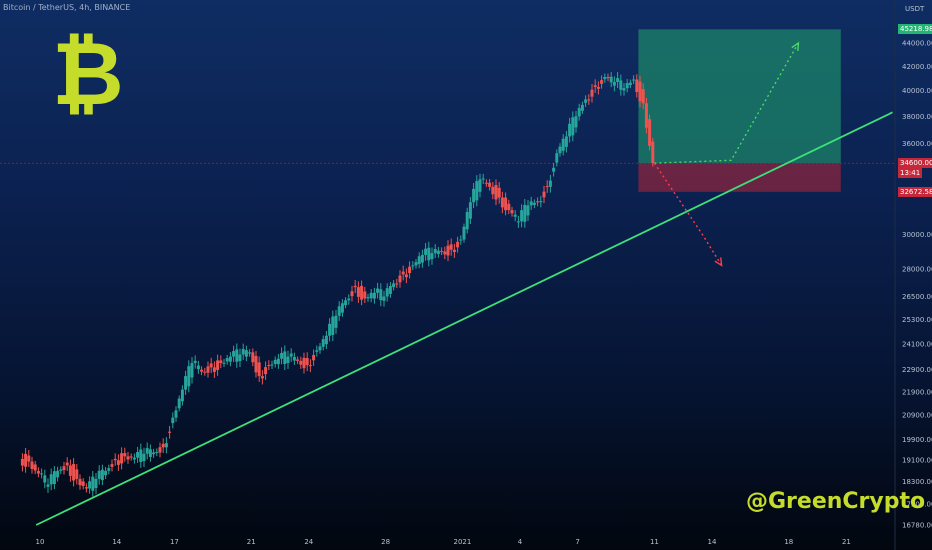  I want to click on price-tick-label: 44000.00, so click(917, 44).